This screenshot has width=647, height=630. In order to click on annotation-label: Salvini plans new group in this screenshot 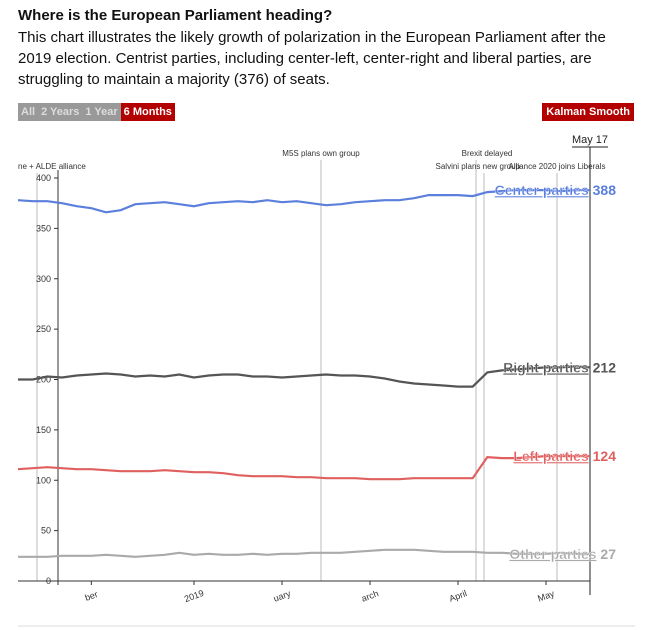, I will do `click(478, 166)`.